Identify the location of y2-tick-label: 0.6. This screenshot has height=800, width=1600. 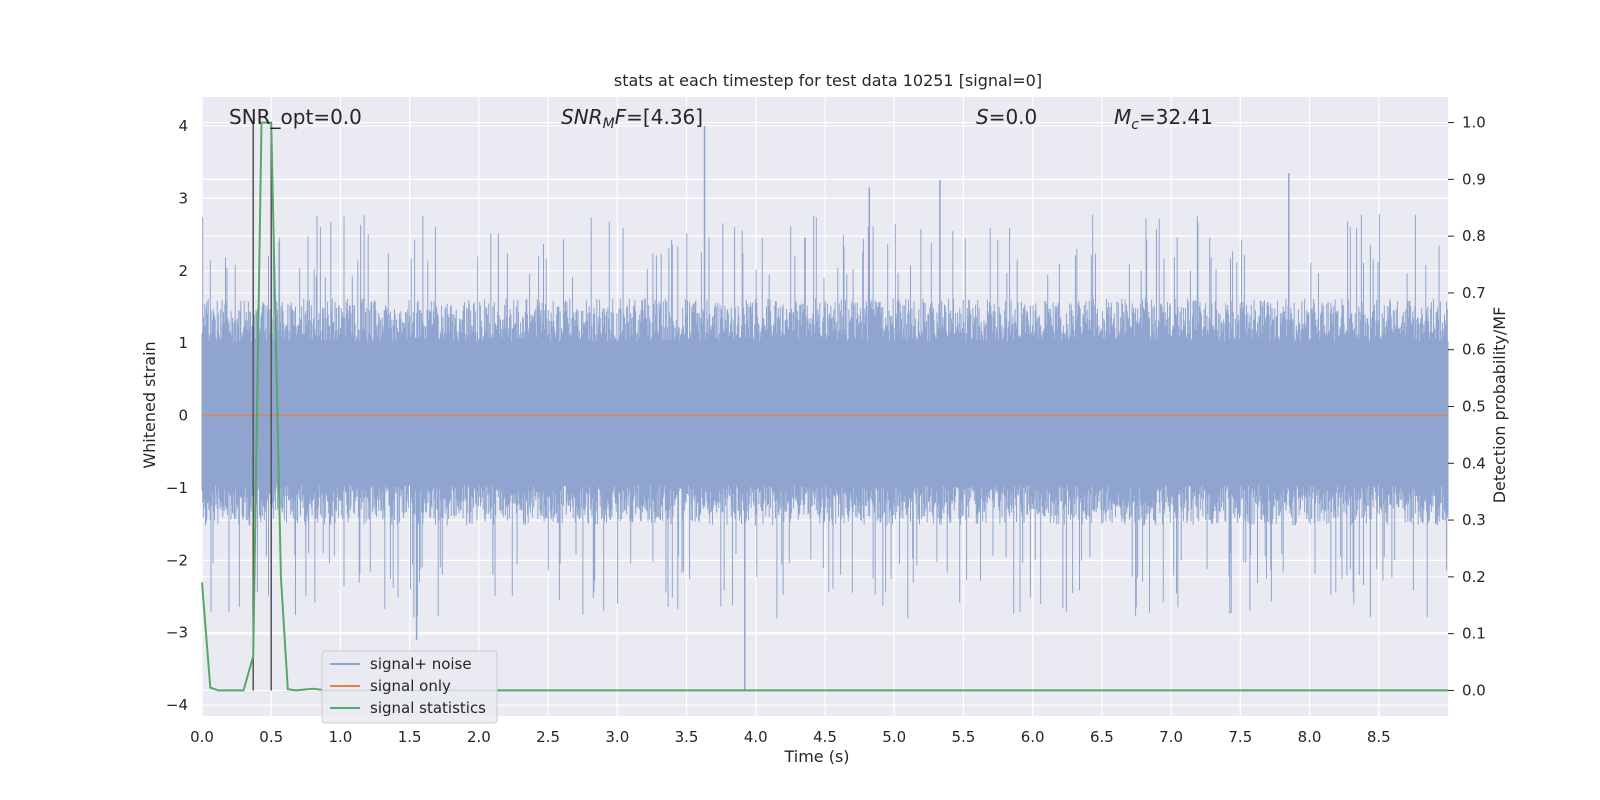
(1474, 350).